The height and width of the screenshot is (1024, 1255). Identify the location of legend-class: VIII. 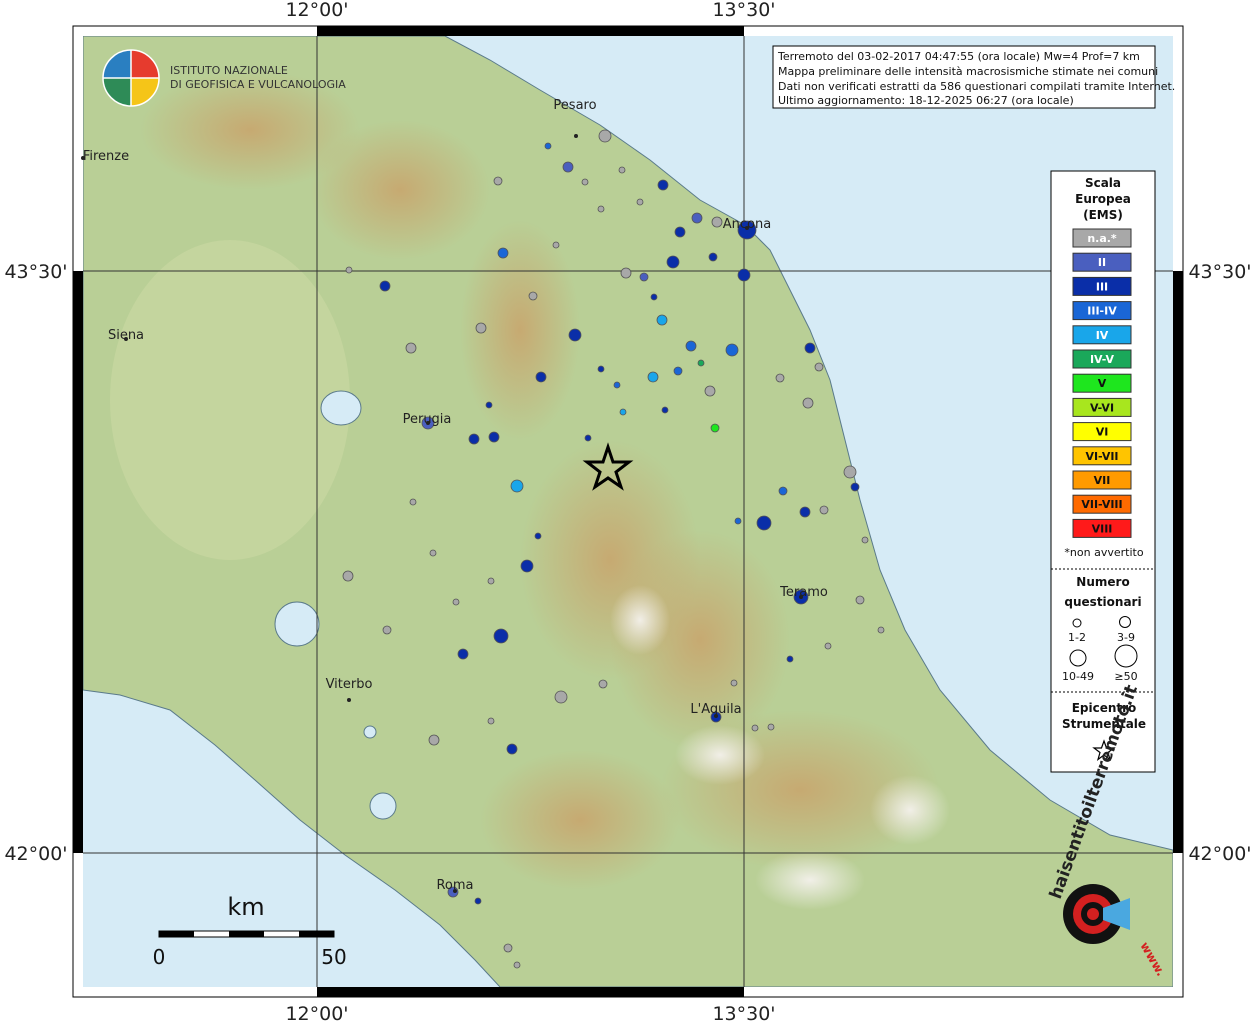
(1102, 528).